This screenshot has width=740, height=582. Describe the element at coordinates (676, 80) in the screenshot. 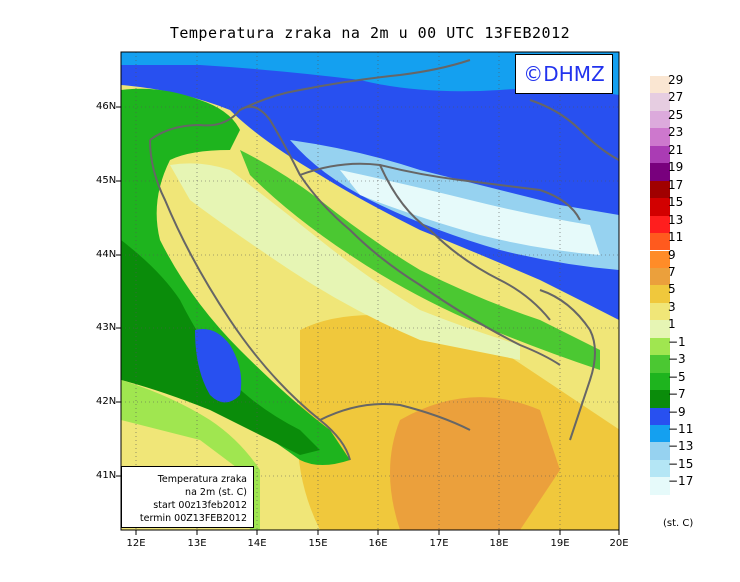

I see `colorbar-label: 29` at that location.